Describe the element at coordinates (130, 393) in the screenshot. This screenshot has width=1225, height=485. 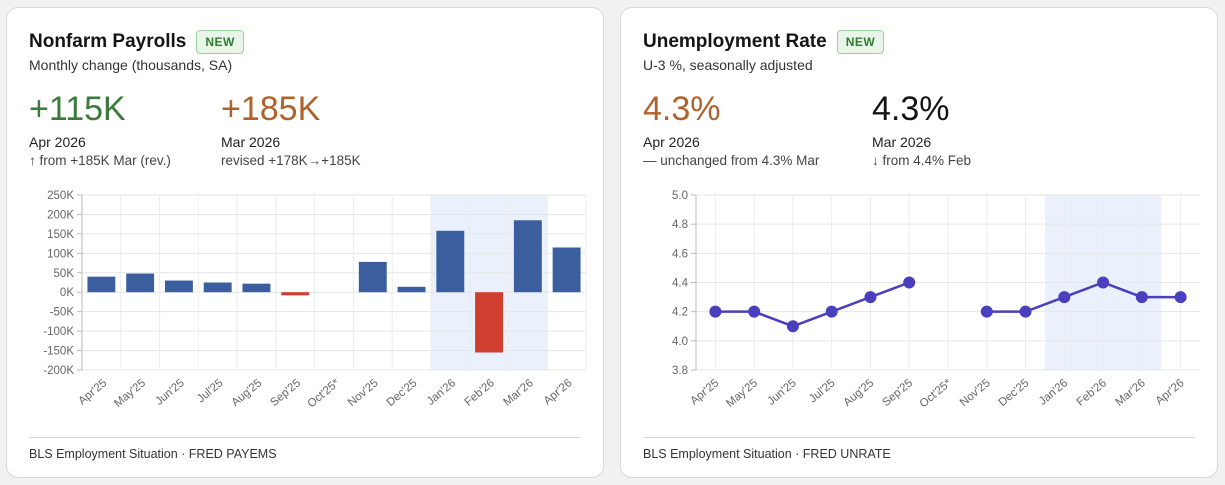
I see `payrolls-xtick-may-25: May'25` at that location.